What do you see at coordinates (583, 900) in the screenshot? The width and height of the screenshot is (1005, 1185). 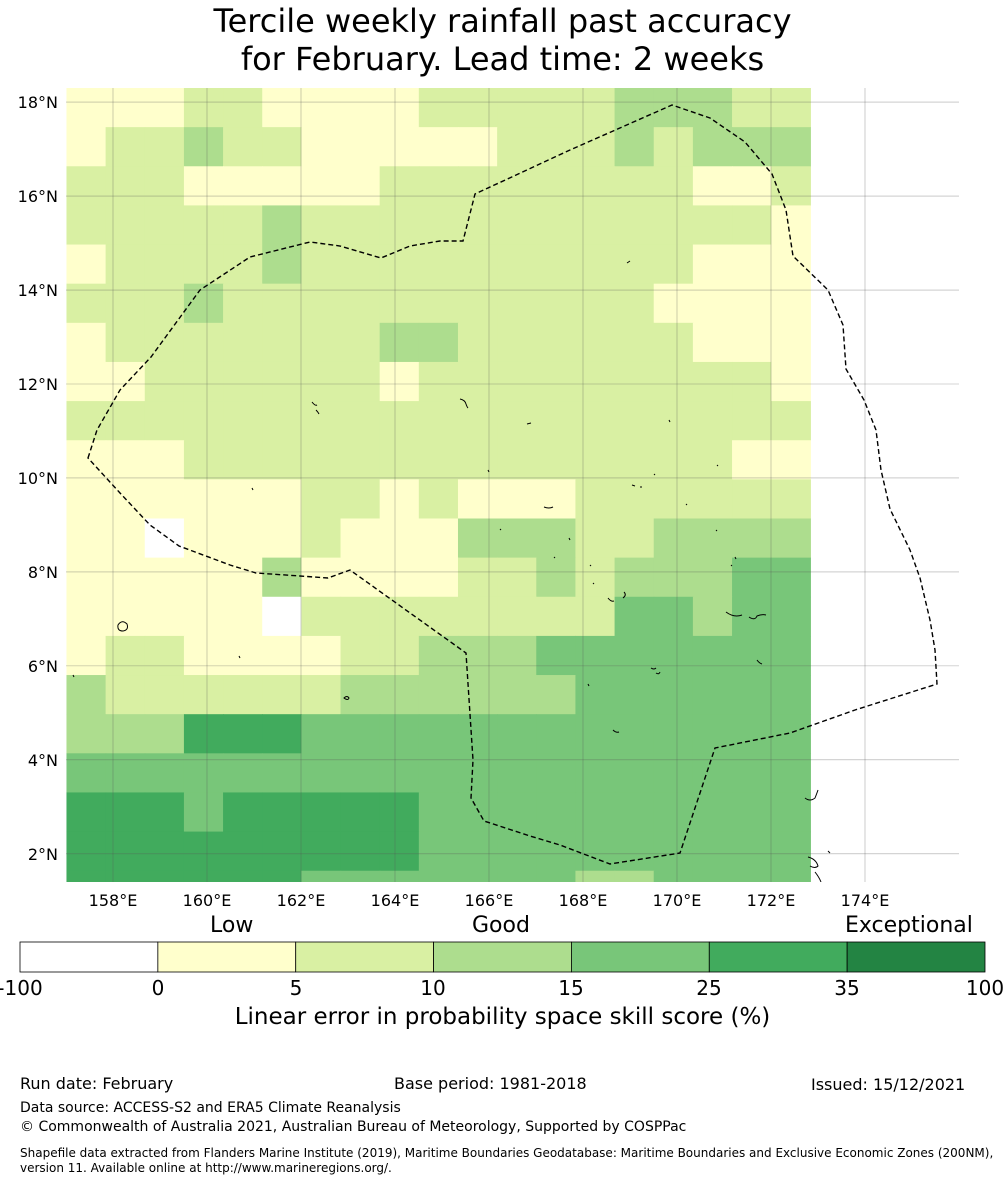 I see `longitude-label: 168°E` at bounding box center [583, 900].